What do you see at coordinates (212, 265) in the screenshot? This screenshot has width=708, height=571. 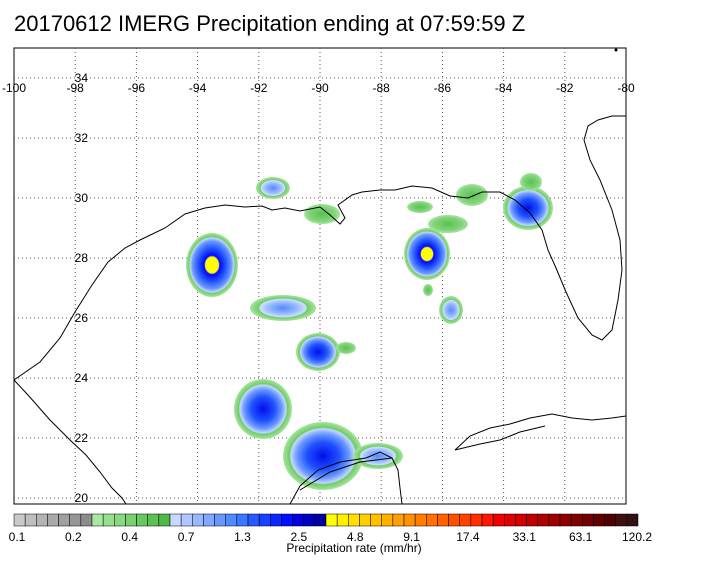 I see `precip-cell-west` at bounding box center [212, 265].